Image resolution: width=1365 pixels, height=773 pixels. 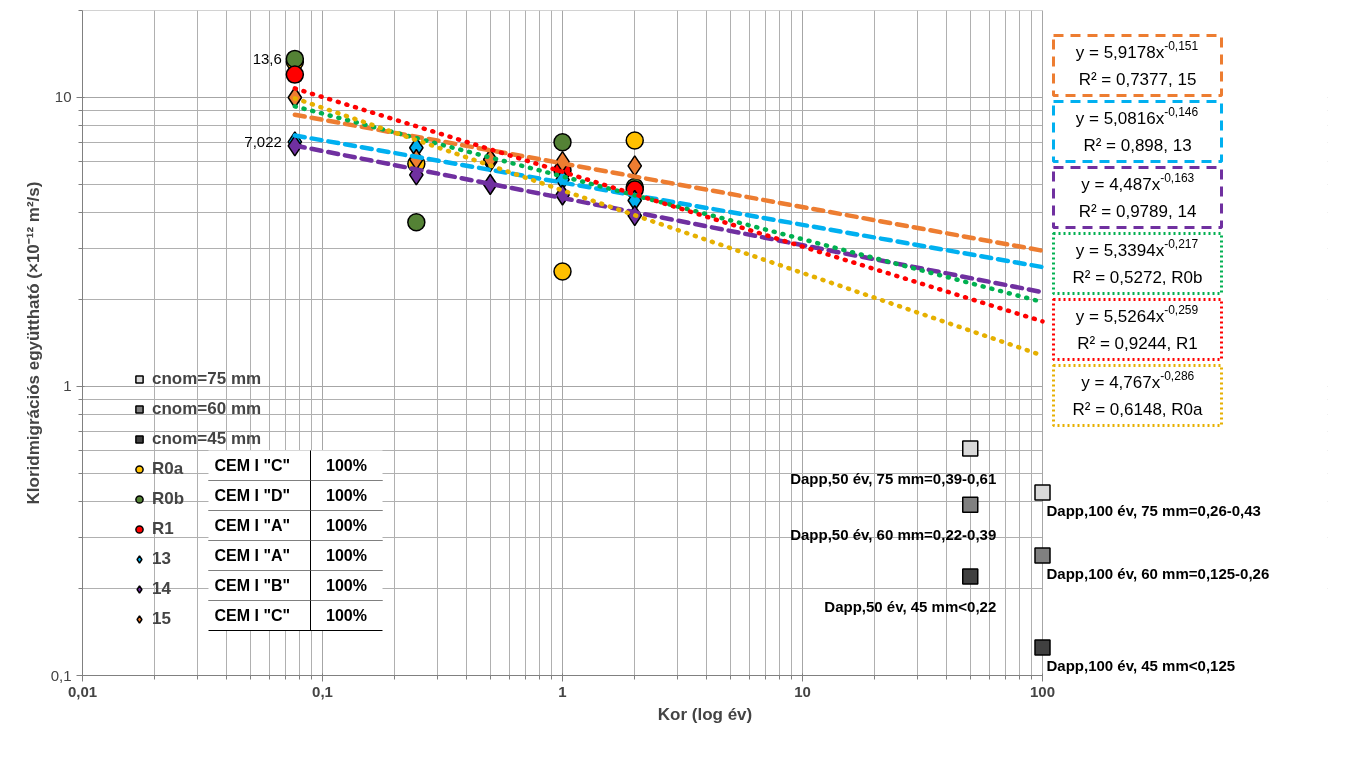 What do you see at coordinates (1141, 665) in the screenshot?
I see `text: Dapp,100 év, 45 mm<0,125` at bounding box center [1141, 665].